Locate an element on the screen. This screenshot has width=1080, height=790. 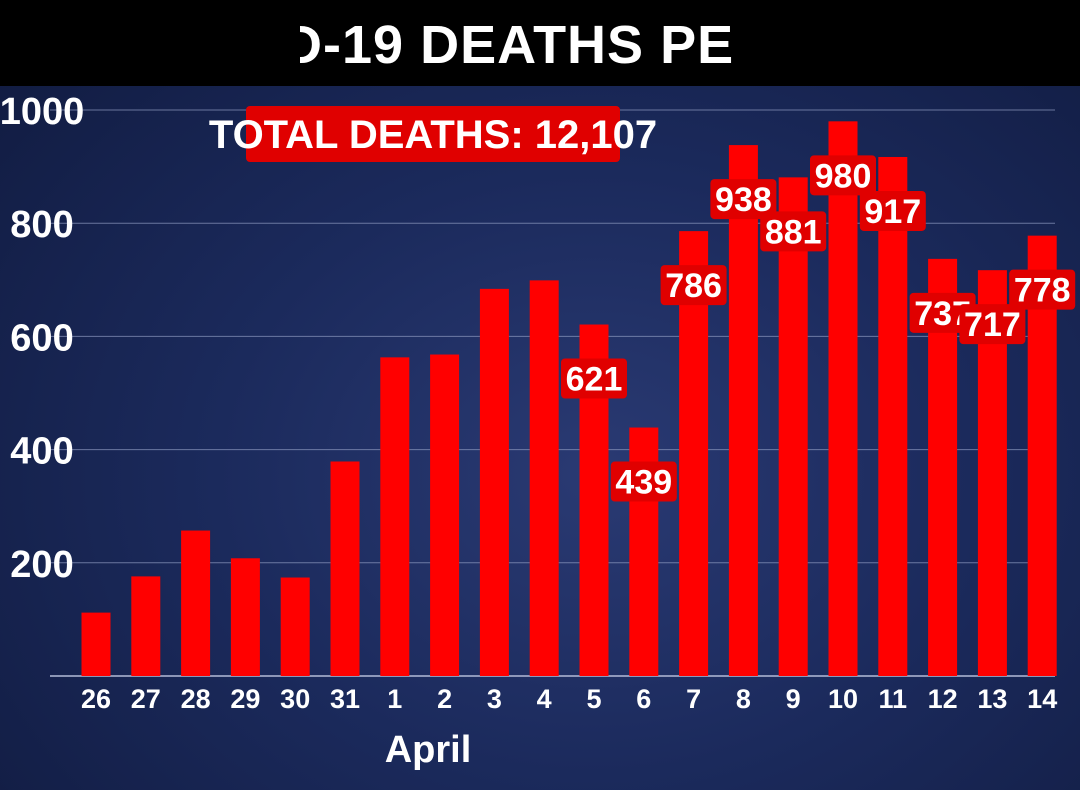
y-tick-label: 1000 is located at coordinates (42, 112).